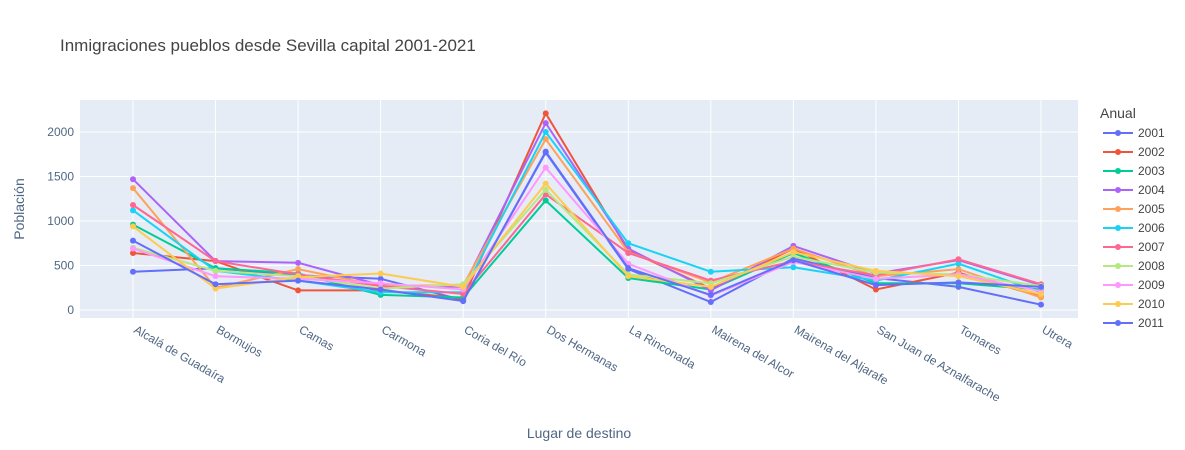  I want to click on x-tick-label: Coria del Río, so click(496, 345).